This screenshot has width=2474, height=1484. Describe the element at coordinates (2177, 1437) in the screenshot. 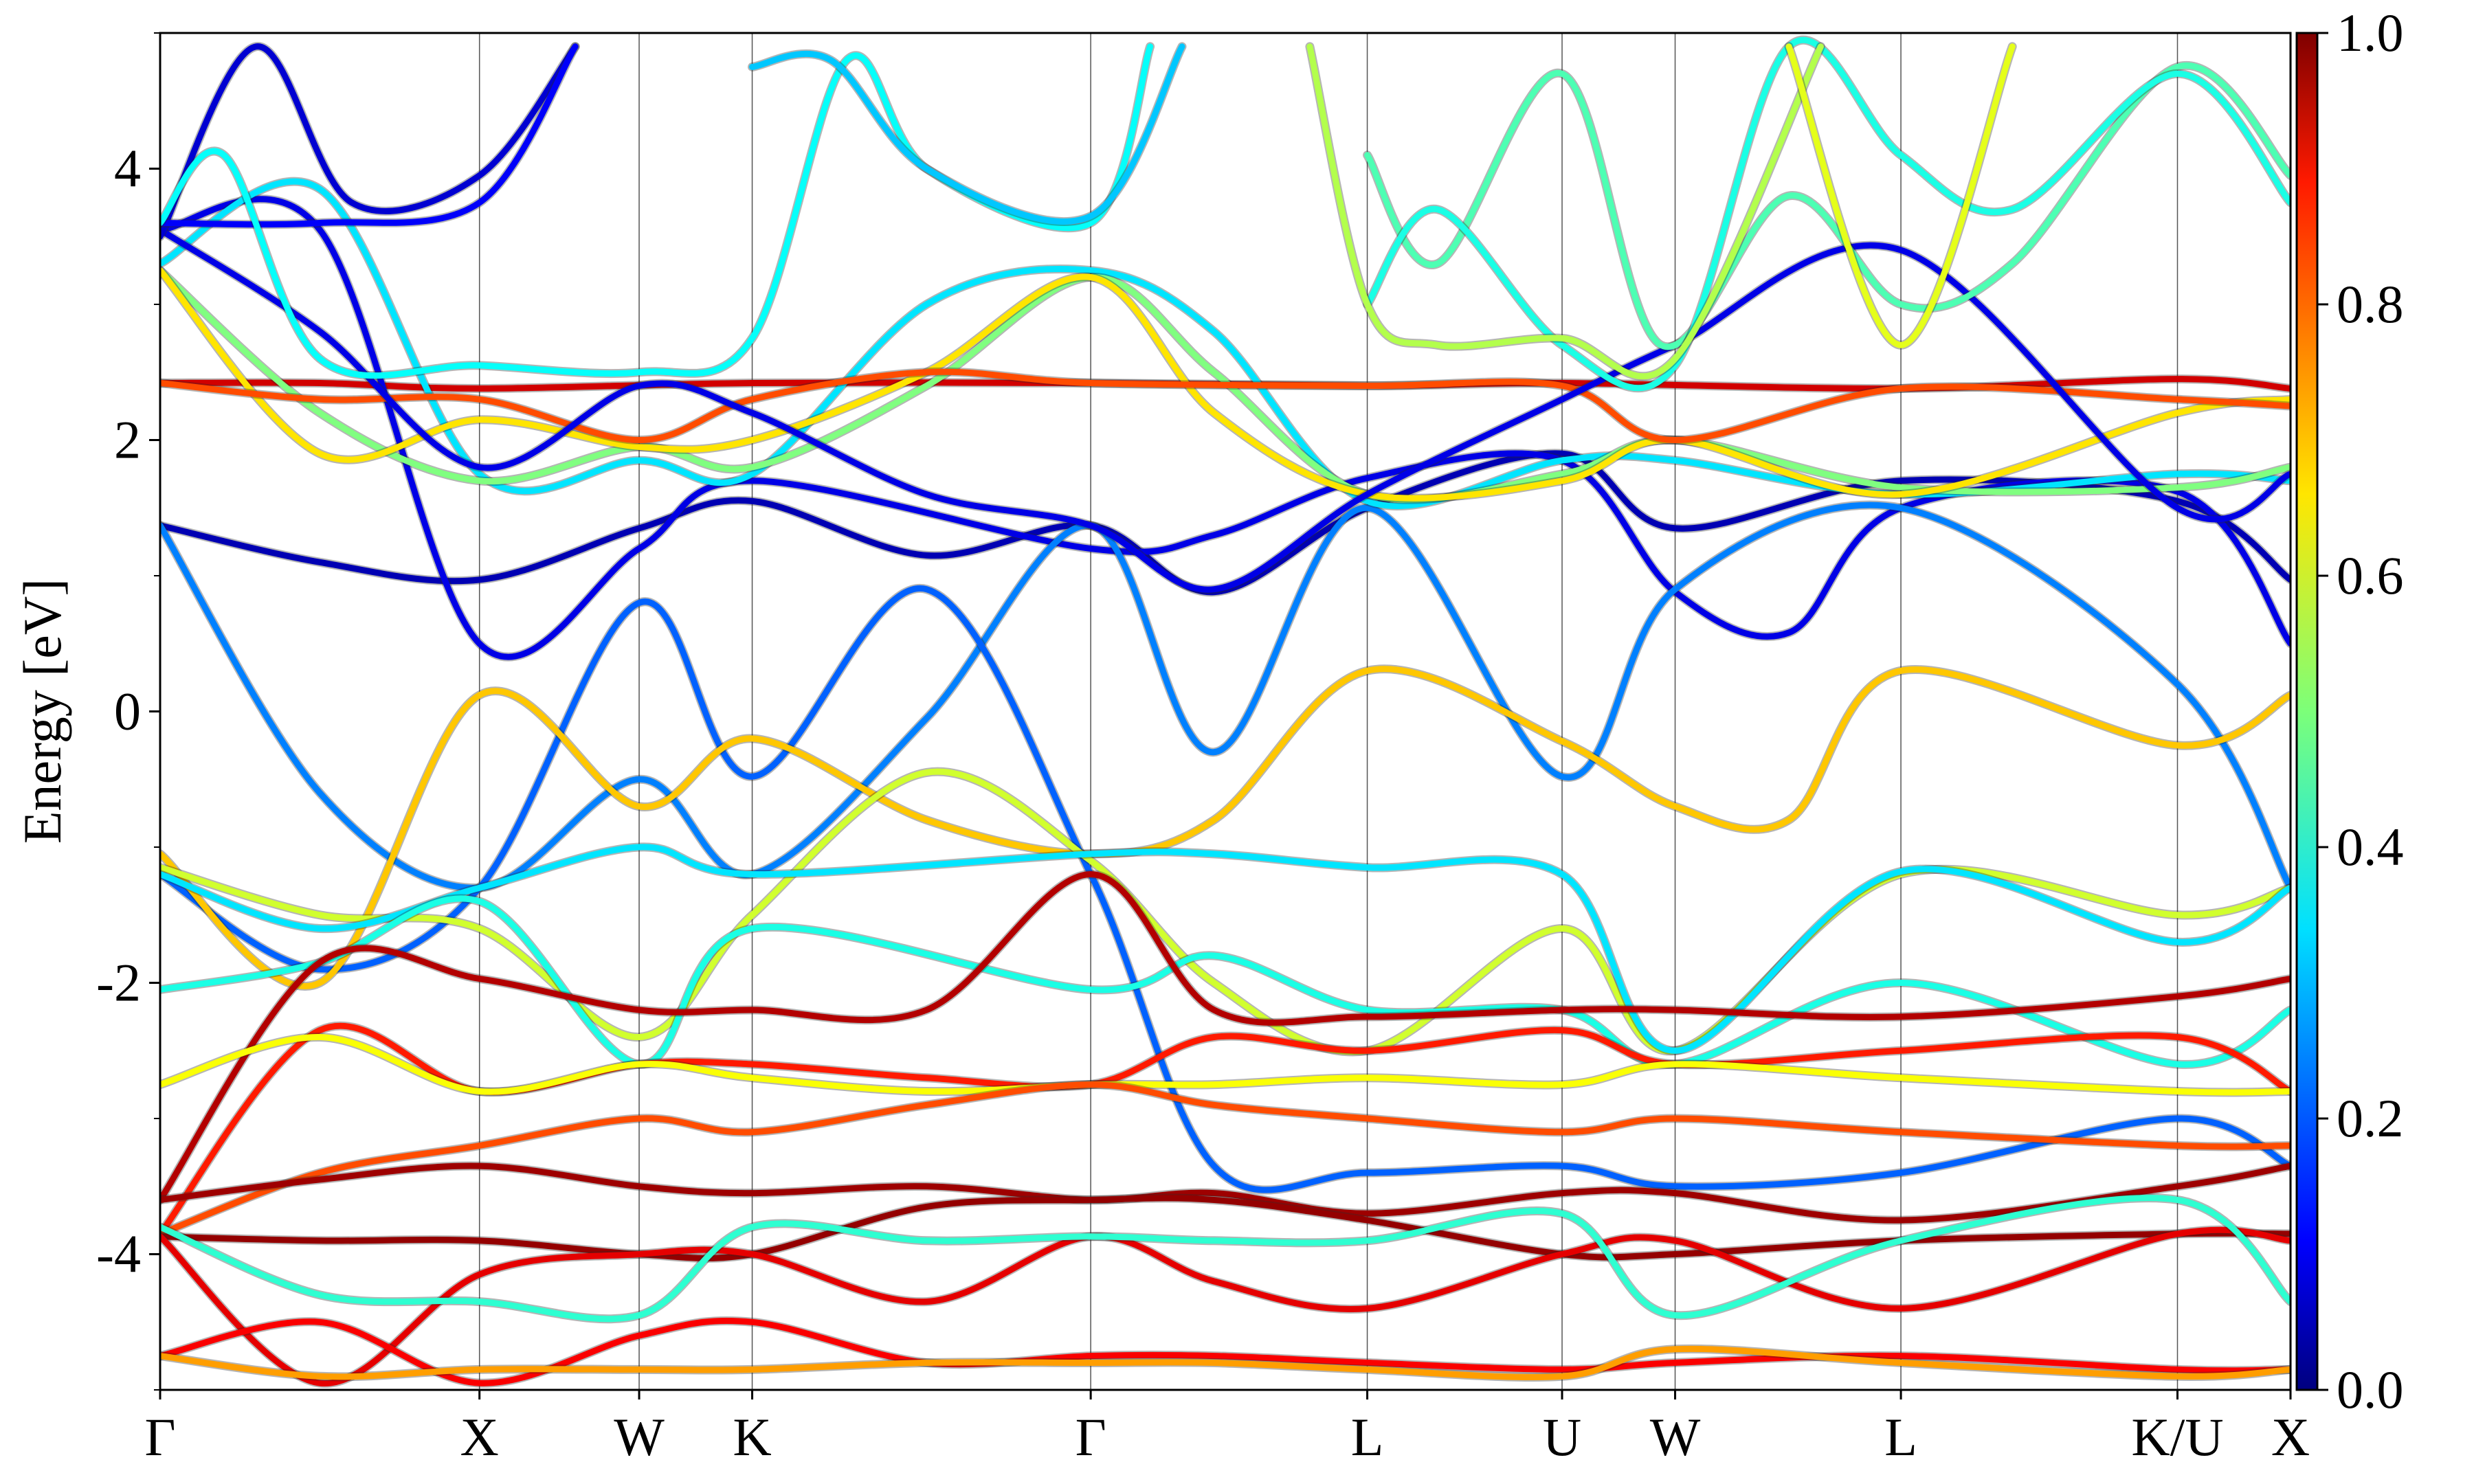

I see `x-tick-label: K/U` at that location.